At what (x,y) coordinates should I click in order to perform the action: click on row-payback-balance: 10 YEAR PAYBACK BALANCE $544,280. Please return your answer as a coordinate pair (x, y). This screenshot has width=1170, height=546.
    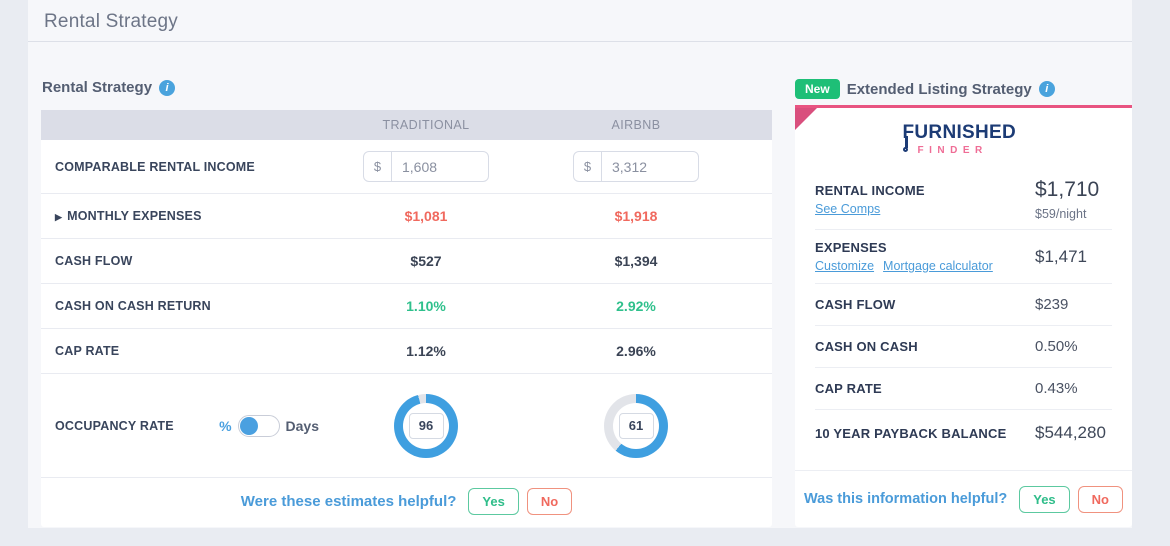
    Looking at the image, I should click on (963, 433).